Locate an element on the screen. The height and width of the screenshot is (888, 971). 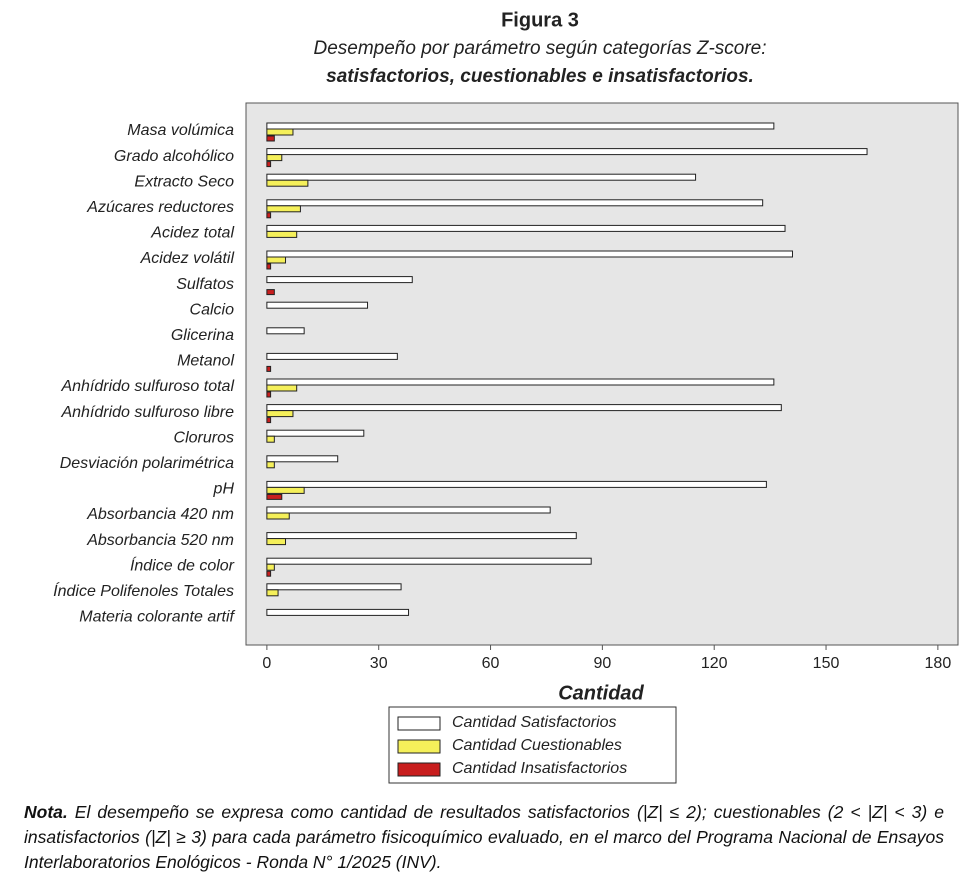
y-tick-label: Índice de color is located at coordinates (182, 564).